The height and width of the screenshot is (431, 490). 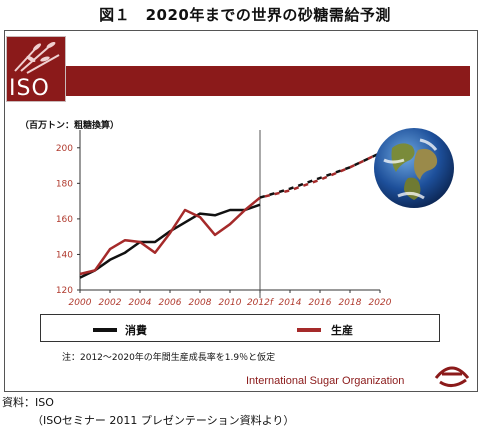 What do you see at coordinates (29, 88) in the screenshot?
I see `logo-text: ISO` at bounding box center [29, 88].